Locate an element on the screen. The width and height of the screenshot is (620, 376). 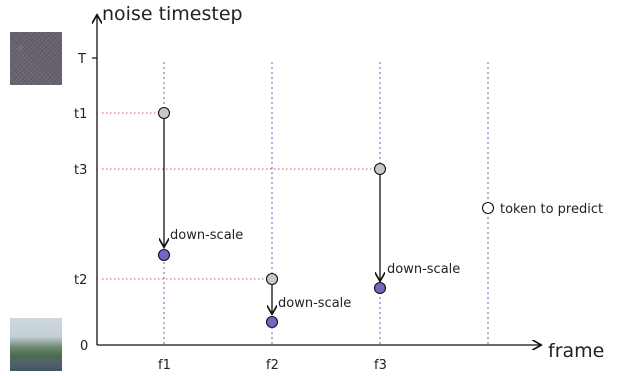
y-tick-label-t3: t3 is located at coordinates (80, 170).